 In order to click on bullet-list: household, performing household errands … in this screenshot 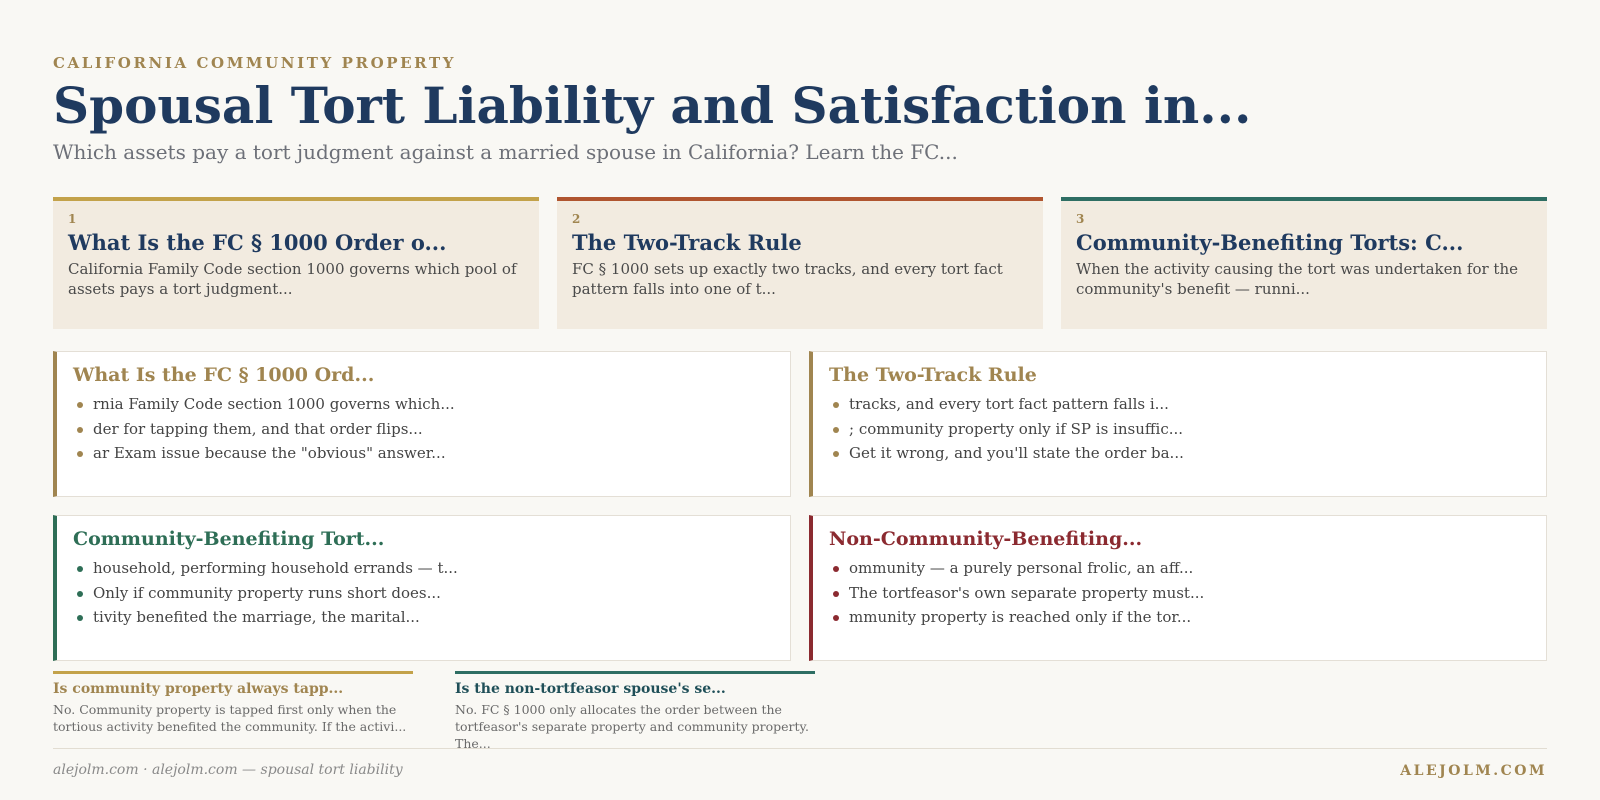, I will do `click(423, 593)`.